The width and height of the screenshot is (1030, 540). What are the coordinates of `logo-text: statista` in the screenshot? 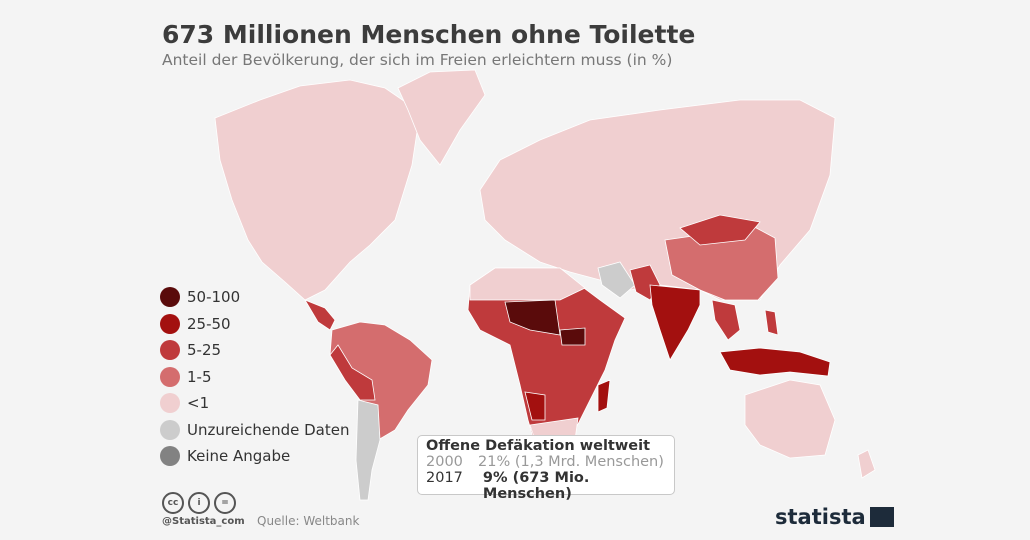 It's located at (820, 517).